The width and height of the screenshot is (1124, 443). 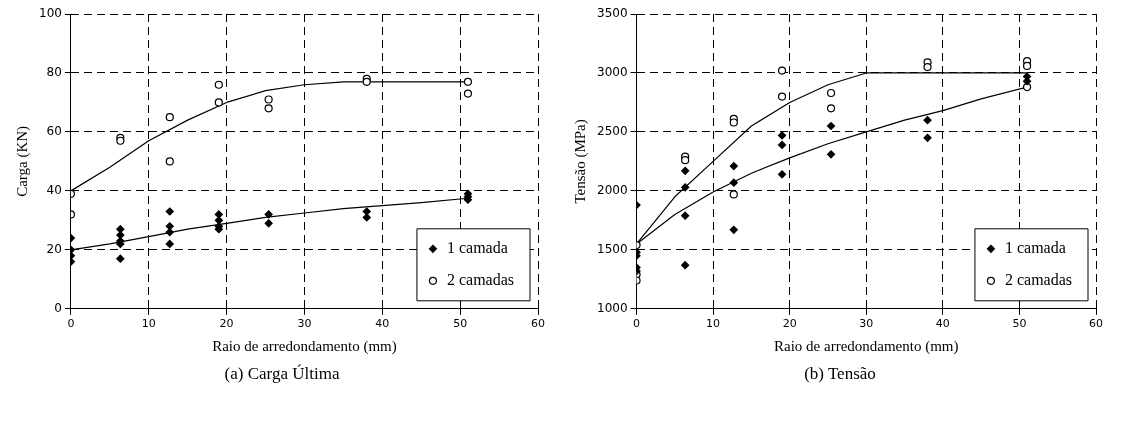 What do you see at coordinates (612, 190) in the screenshot?
I see `y-tick-label: 2000` at bounding box center [612, 190].